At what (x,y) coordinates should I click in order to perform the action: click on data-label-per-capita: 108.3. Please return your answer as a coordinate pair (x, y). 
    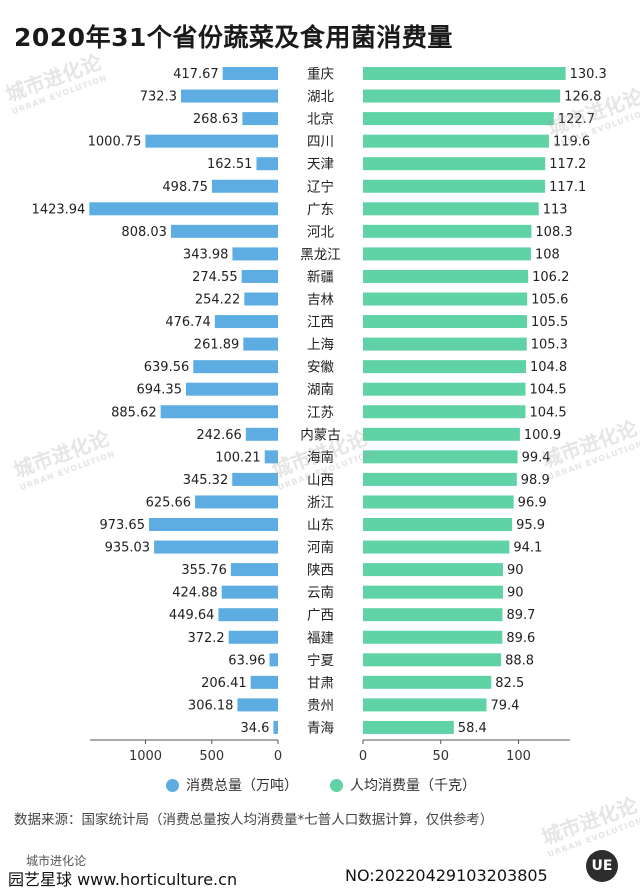
    Looking at the image, I should click on (553, 232).